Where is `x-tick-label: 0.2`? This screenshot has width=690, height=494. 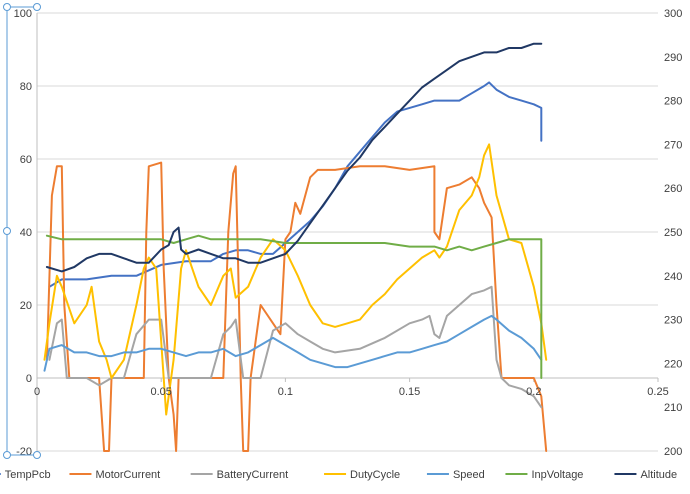
x-tick-label: 0.2 is located at coordinates (533, 392).